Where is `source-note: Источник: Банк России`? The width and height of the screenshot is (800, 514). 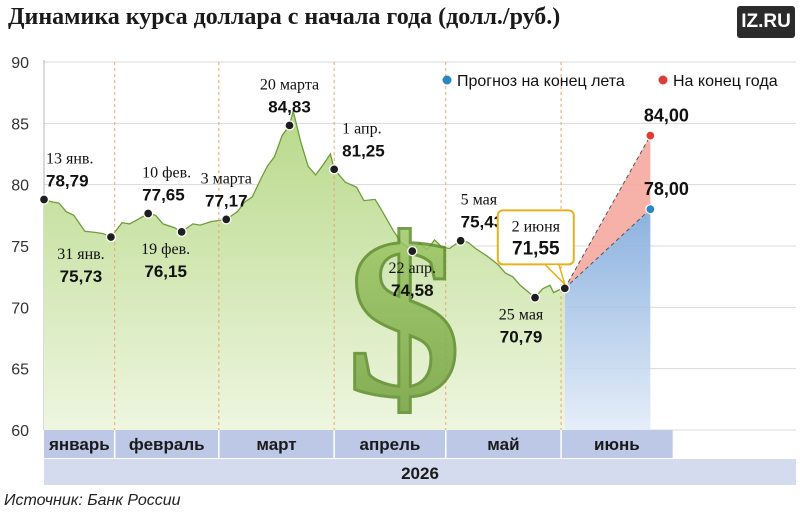 source-note: Источник: Банк России is located at coordinates (92, 500).